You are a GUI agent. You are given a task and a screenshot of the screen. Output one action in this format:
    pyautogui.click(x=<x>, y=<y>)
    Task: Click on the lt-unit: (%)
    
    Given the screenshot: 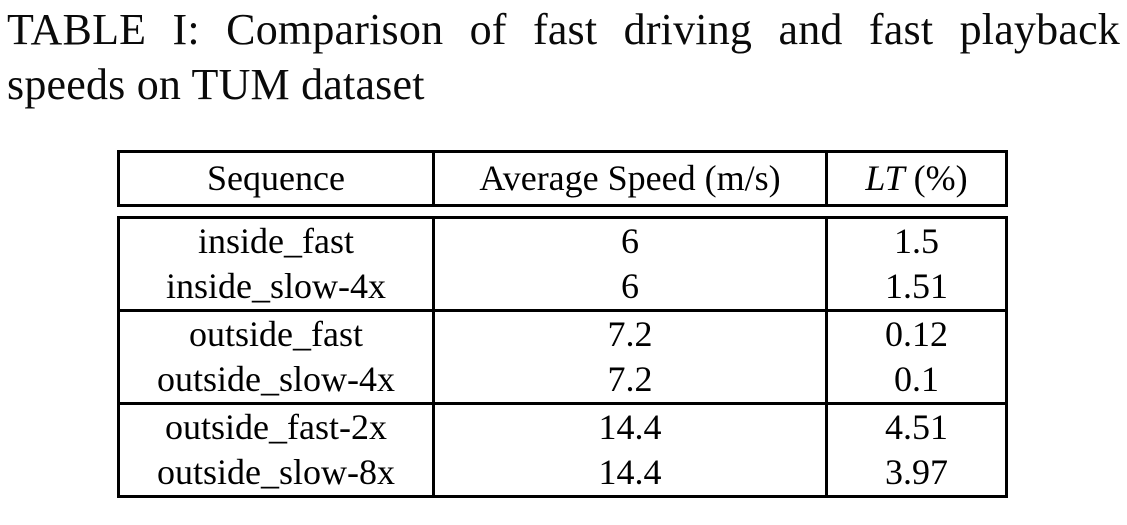 What is the action you would take?
    pyautogui.click(x=936, y=178)
    